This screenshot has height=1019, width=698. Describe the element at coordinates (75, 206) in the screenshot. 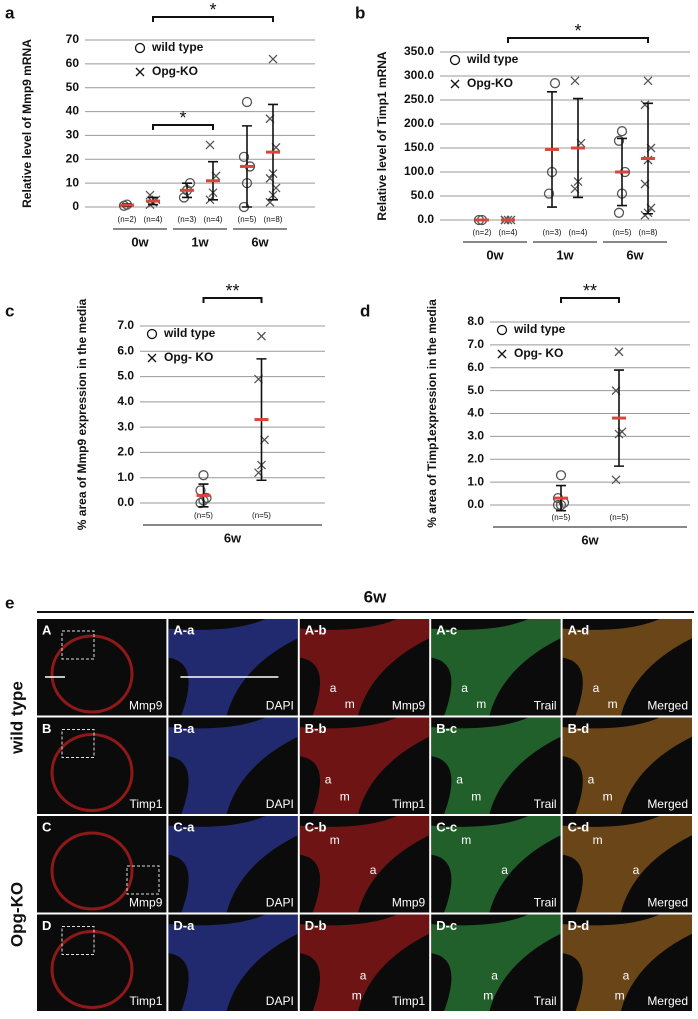

I see `y-tick-label: 0` at that location.